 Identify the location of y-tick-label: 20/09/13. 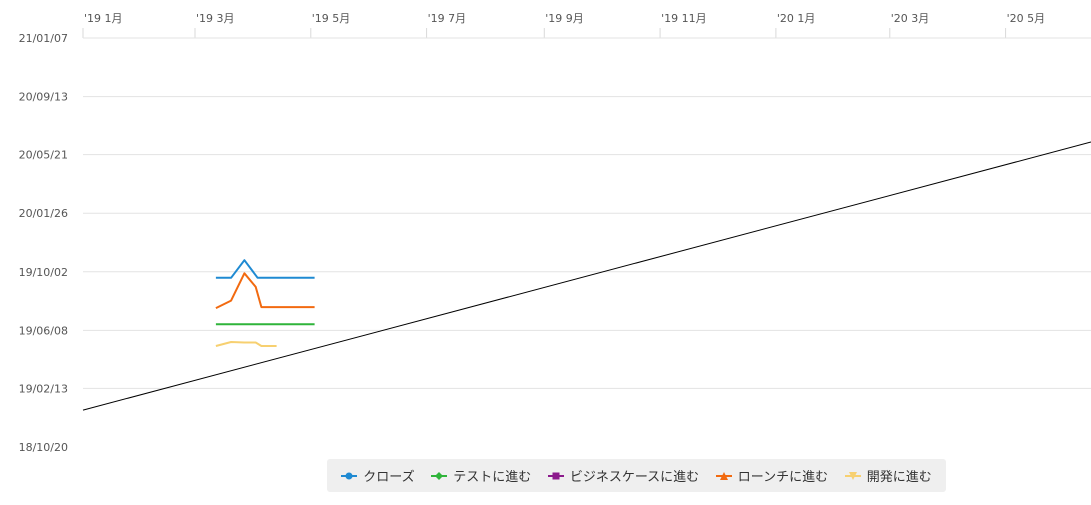
(43, 97).